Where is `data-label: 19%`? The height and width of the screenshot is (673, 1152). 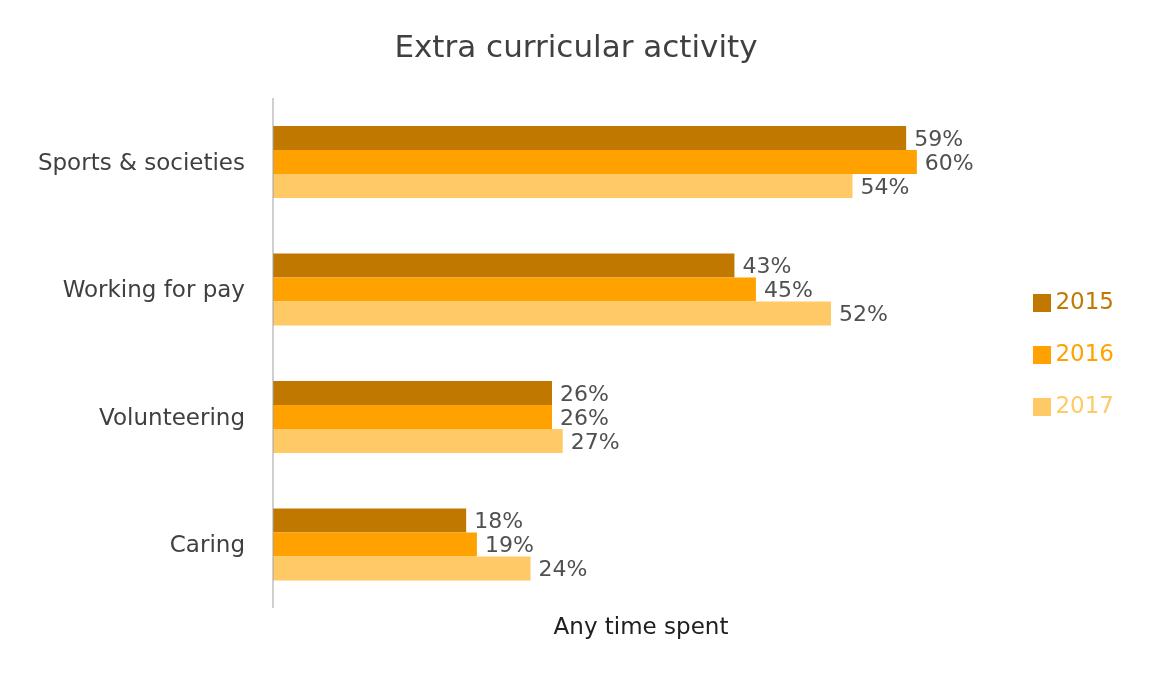
data-label: 19% is located at coordinates (509, 545).